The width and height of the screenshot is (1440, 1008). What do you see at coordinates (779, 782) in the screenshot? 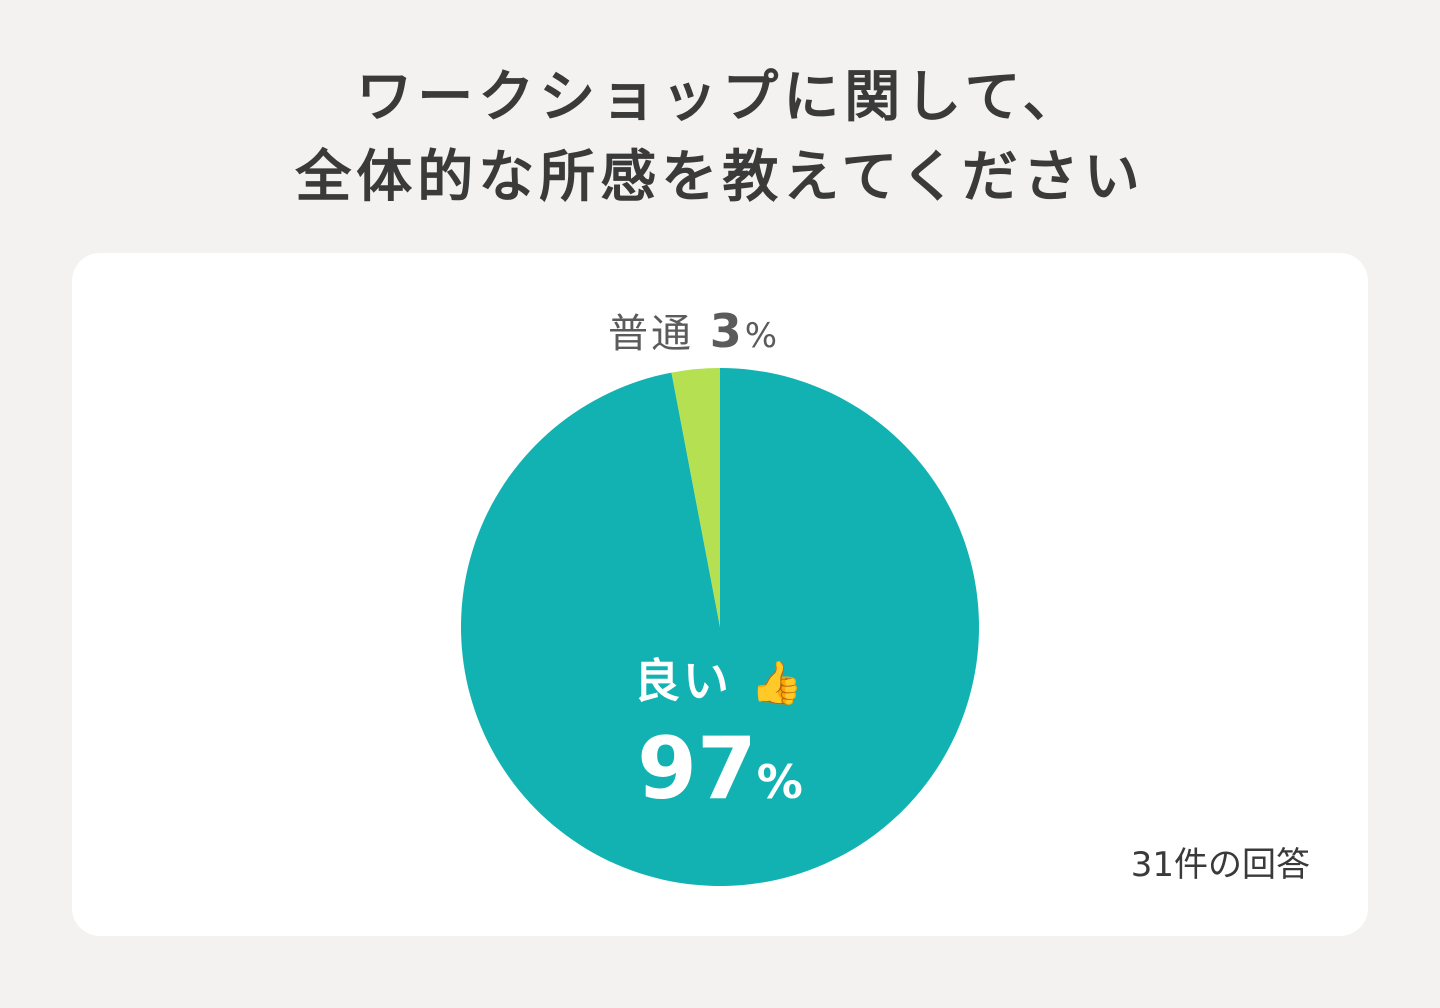
I see `slice-label-good-percent: %` at bounding box center [779, 782].